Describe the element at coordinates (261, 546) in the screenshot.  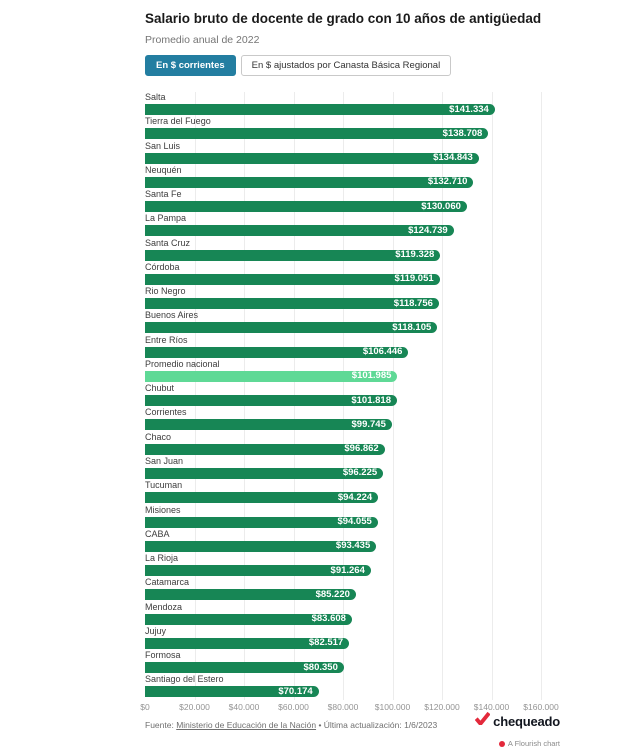
I see `bar: $93.435` at that location.